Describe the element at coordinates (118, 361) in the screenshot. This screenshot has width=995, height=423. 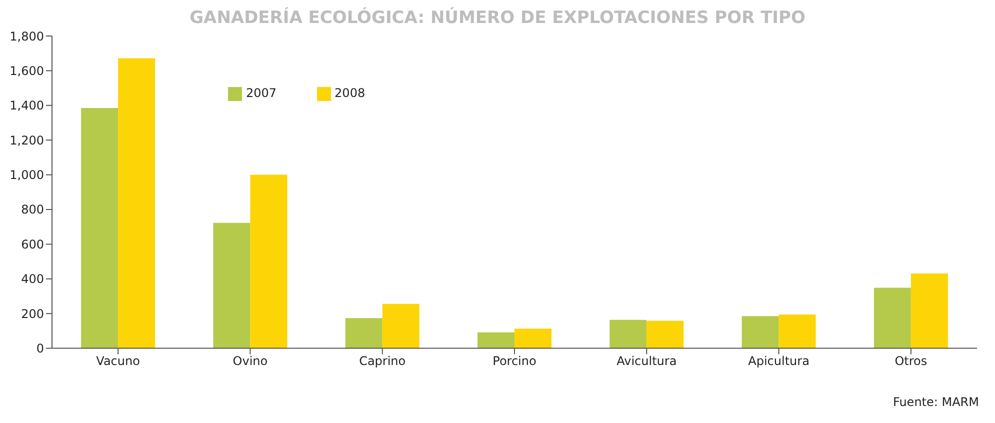
I see `x-tick-label: Vacuno` at that location.